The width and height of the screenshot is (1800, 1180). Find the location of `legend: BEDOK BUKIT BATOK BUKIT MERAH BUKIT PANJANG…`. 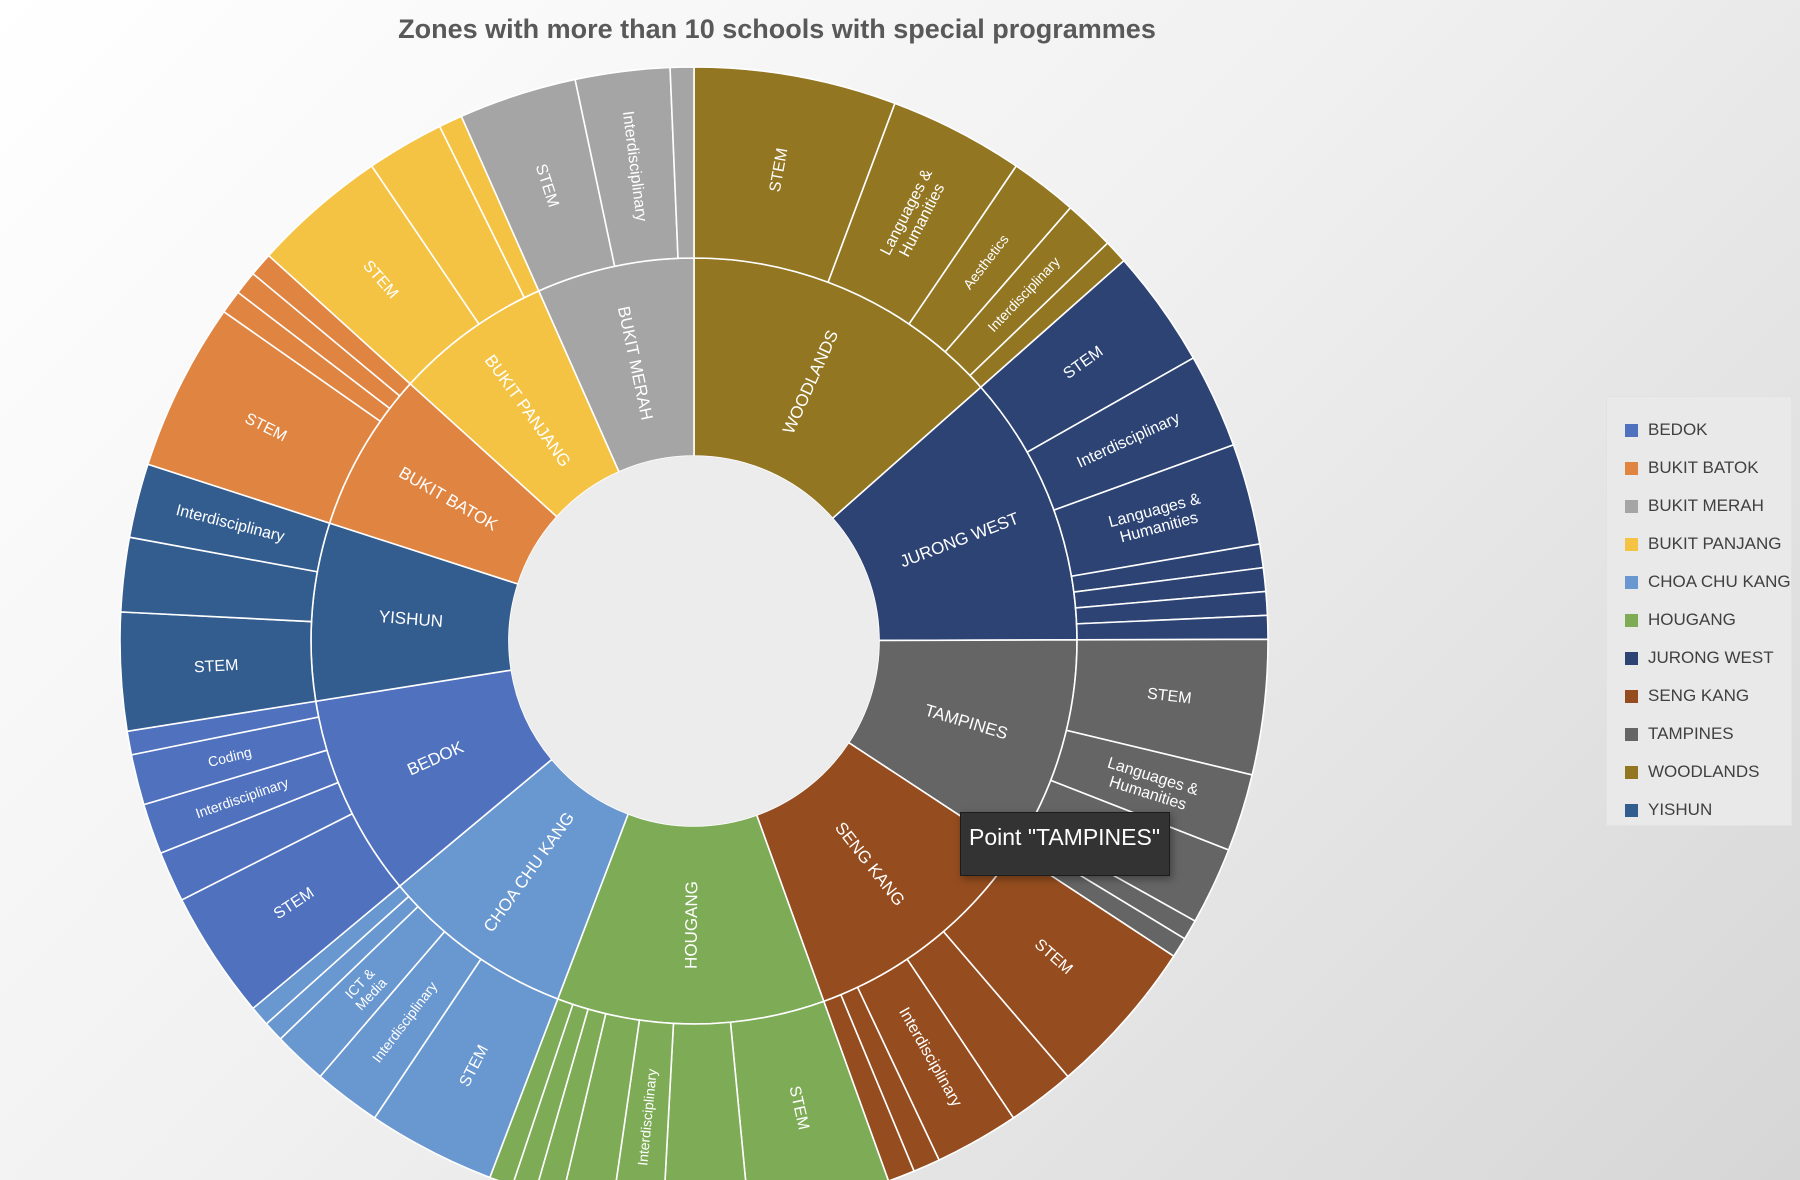

legend: BEDOK BUKIT BATOK BUKIT MERAH BUKIT PANJANG… is located at coordinates (1699, 611).